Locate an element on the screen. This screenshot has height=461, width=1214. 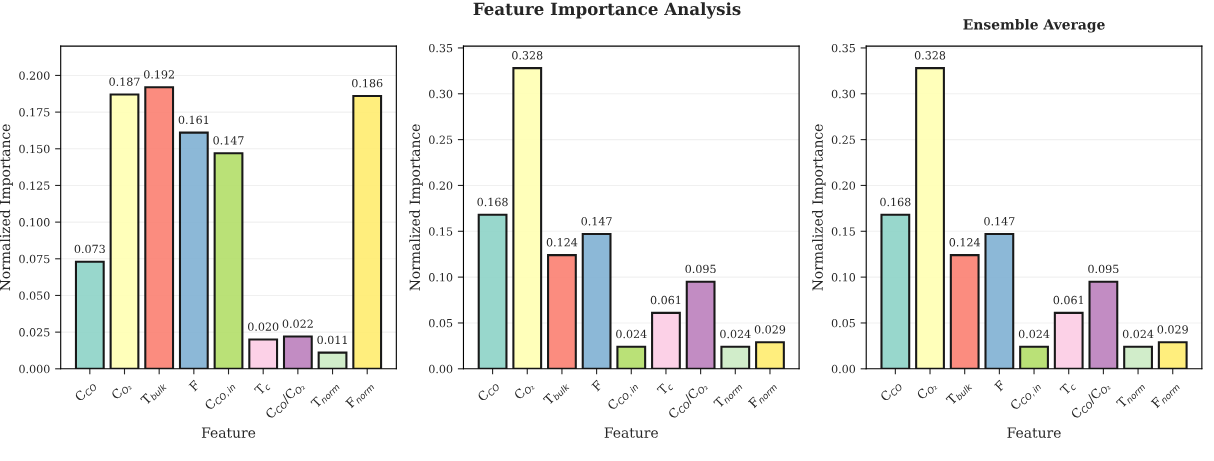
data-label: 0.192 is located at coordinates (159, 74).